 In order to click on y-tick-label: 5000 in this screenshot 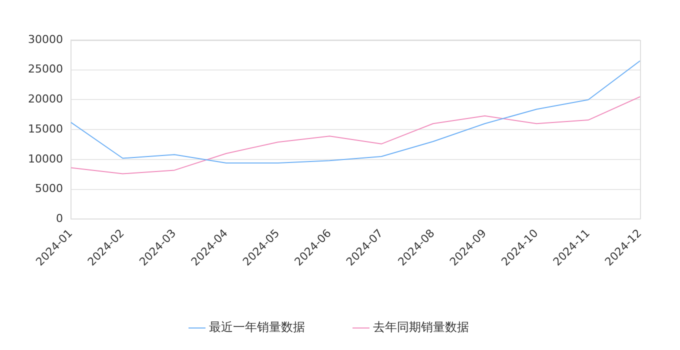, I will do `click(48, 189)`.